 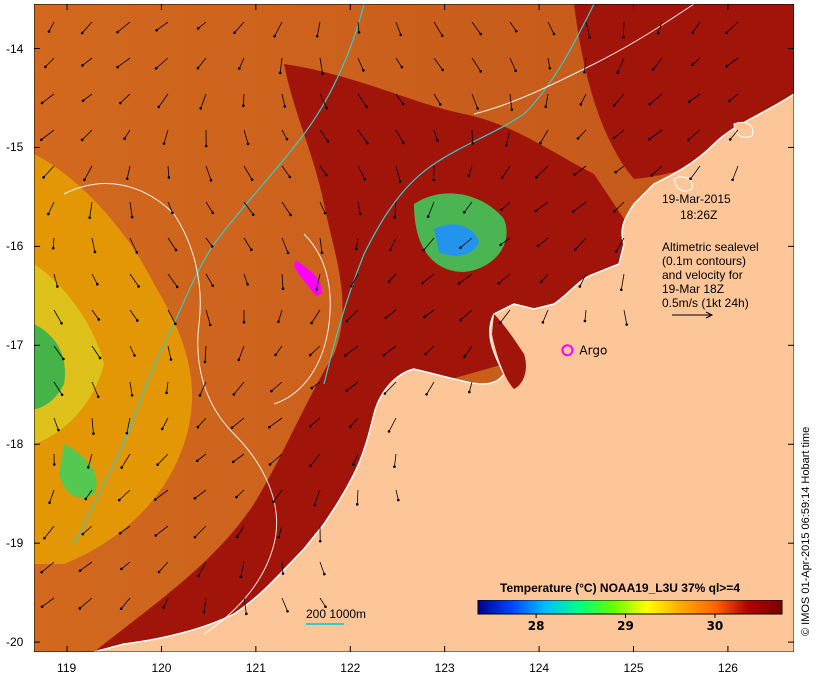 What do you see at coordinates (693, 289) in the screenshot?
I see `annotation-line-4: 19-Mar 18Z` at bounding box center [693, 289].